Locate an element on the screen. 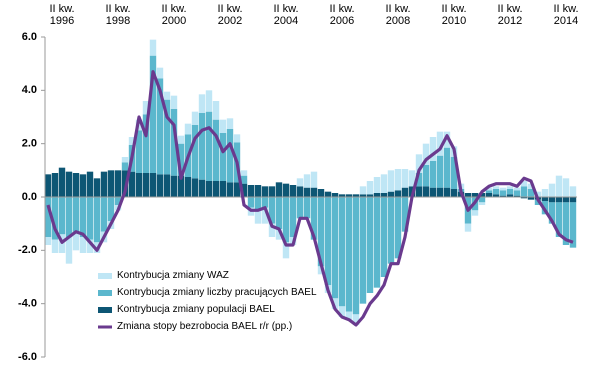 The width and height of the screenshot is (610, 378). y-tick-label: 6.0 is located at coordinates (29, 37).